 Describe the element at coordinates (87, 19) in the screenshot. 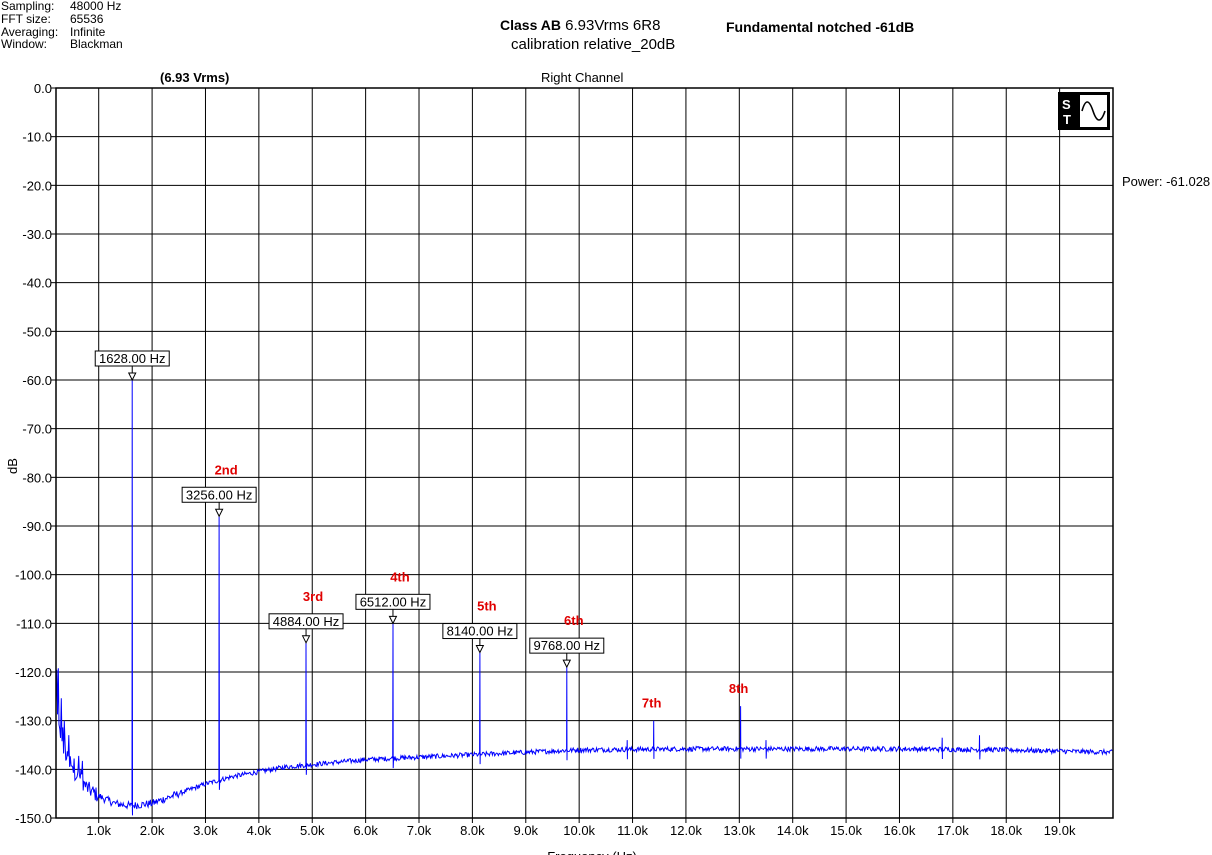

I see `meta-fft-value: 65536` at that location.